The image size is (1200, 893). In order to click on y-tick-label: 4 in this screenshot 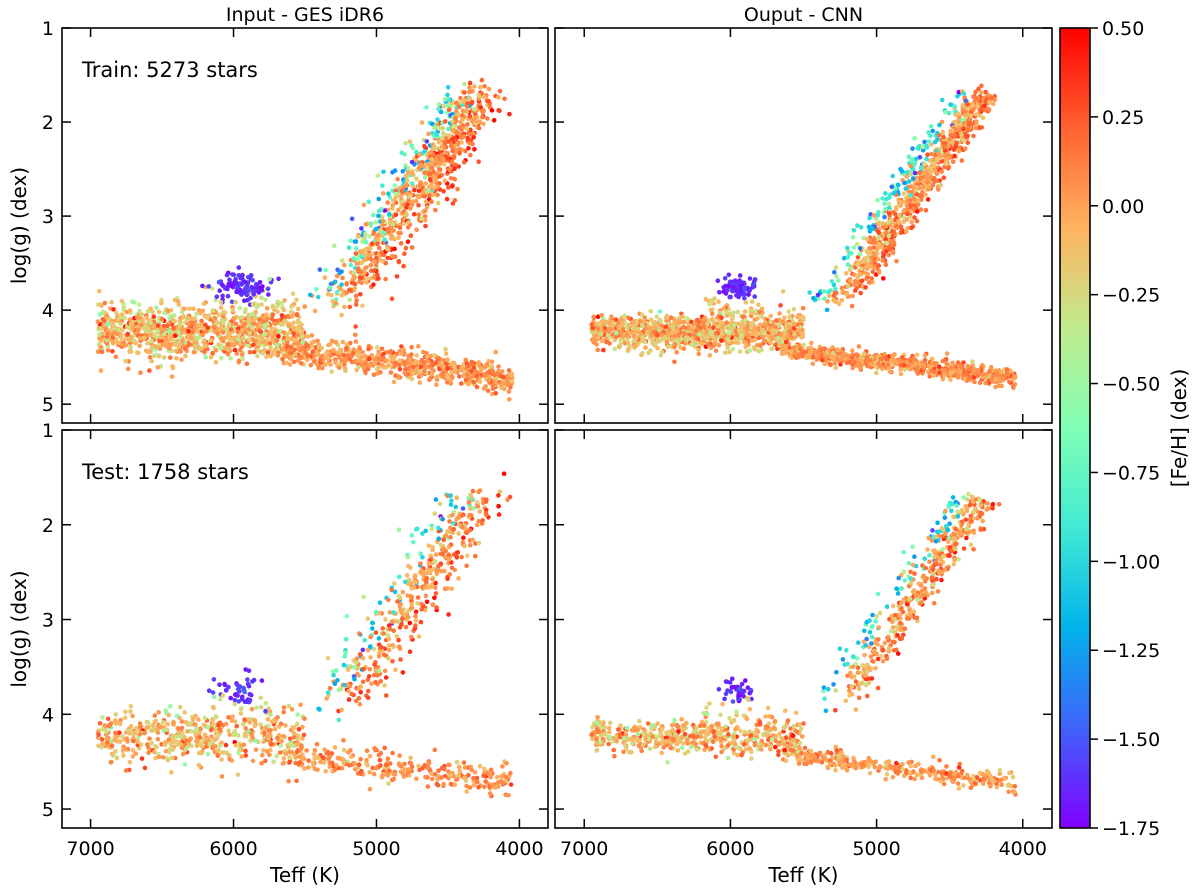, I will do `click(48, 311)`.